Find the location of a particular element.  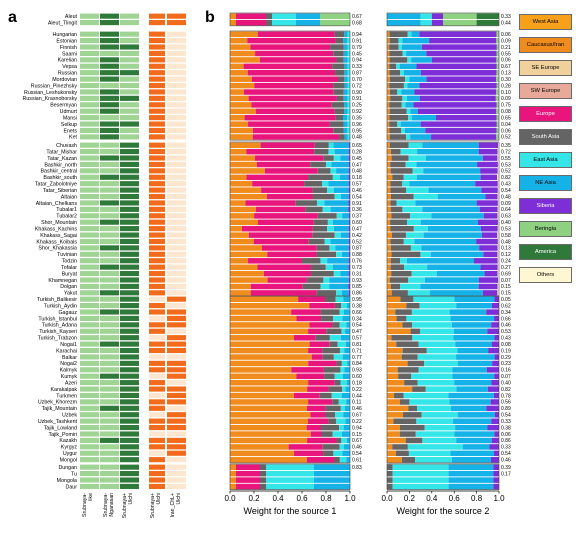

matrix-column-label: Srubnaya- is located at coordinates (85, 505).